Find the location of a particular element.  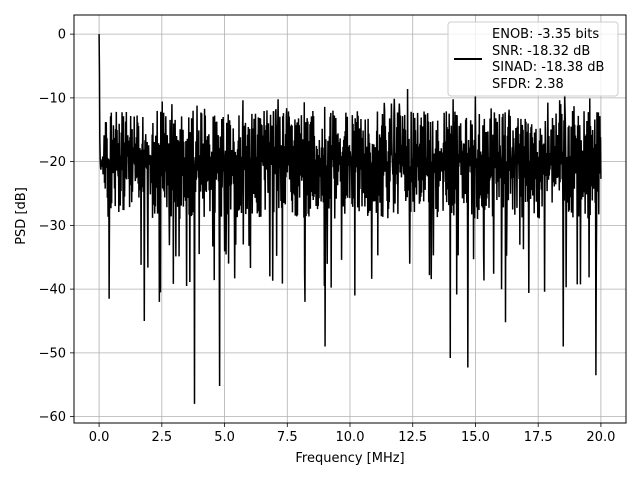

legend-sinad: SINAD: -18.38 dB is located at coordinates (548, 67).